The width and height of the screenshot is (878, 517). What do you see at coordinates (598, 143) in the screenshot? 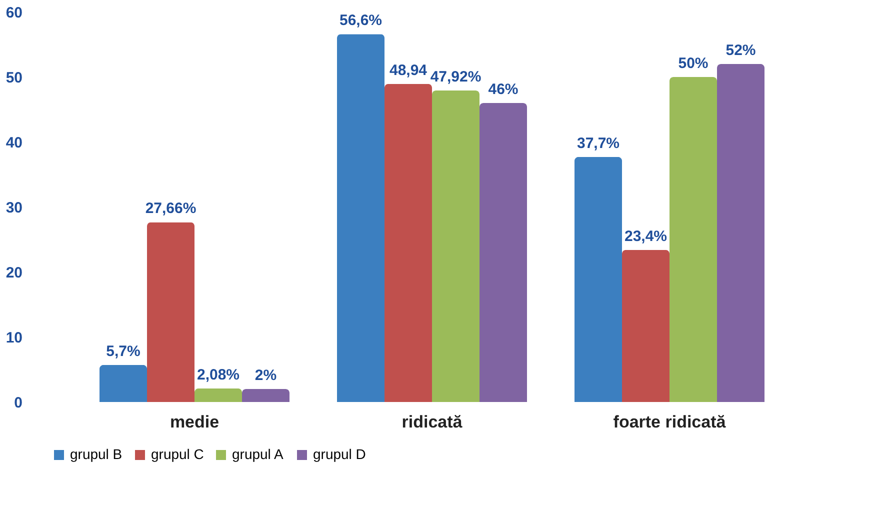
I see `data-label: 37,7%` at bounding box center [598, 143].